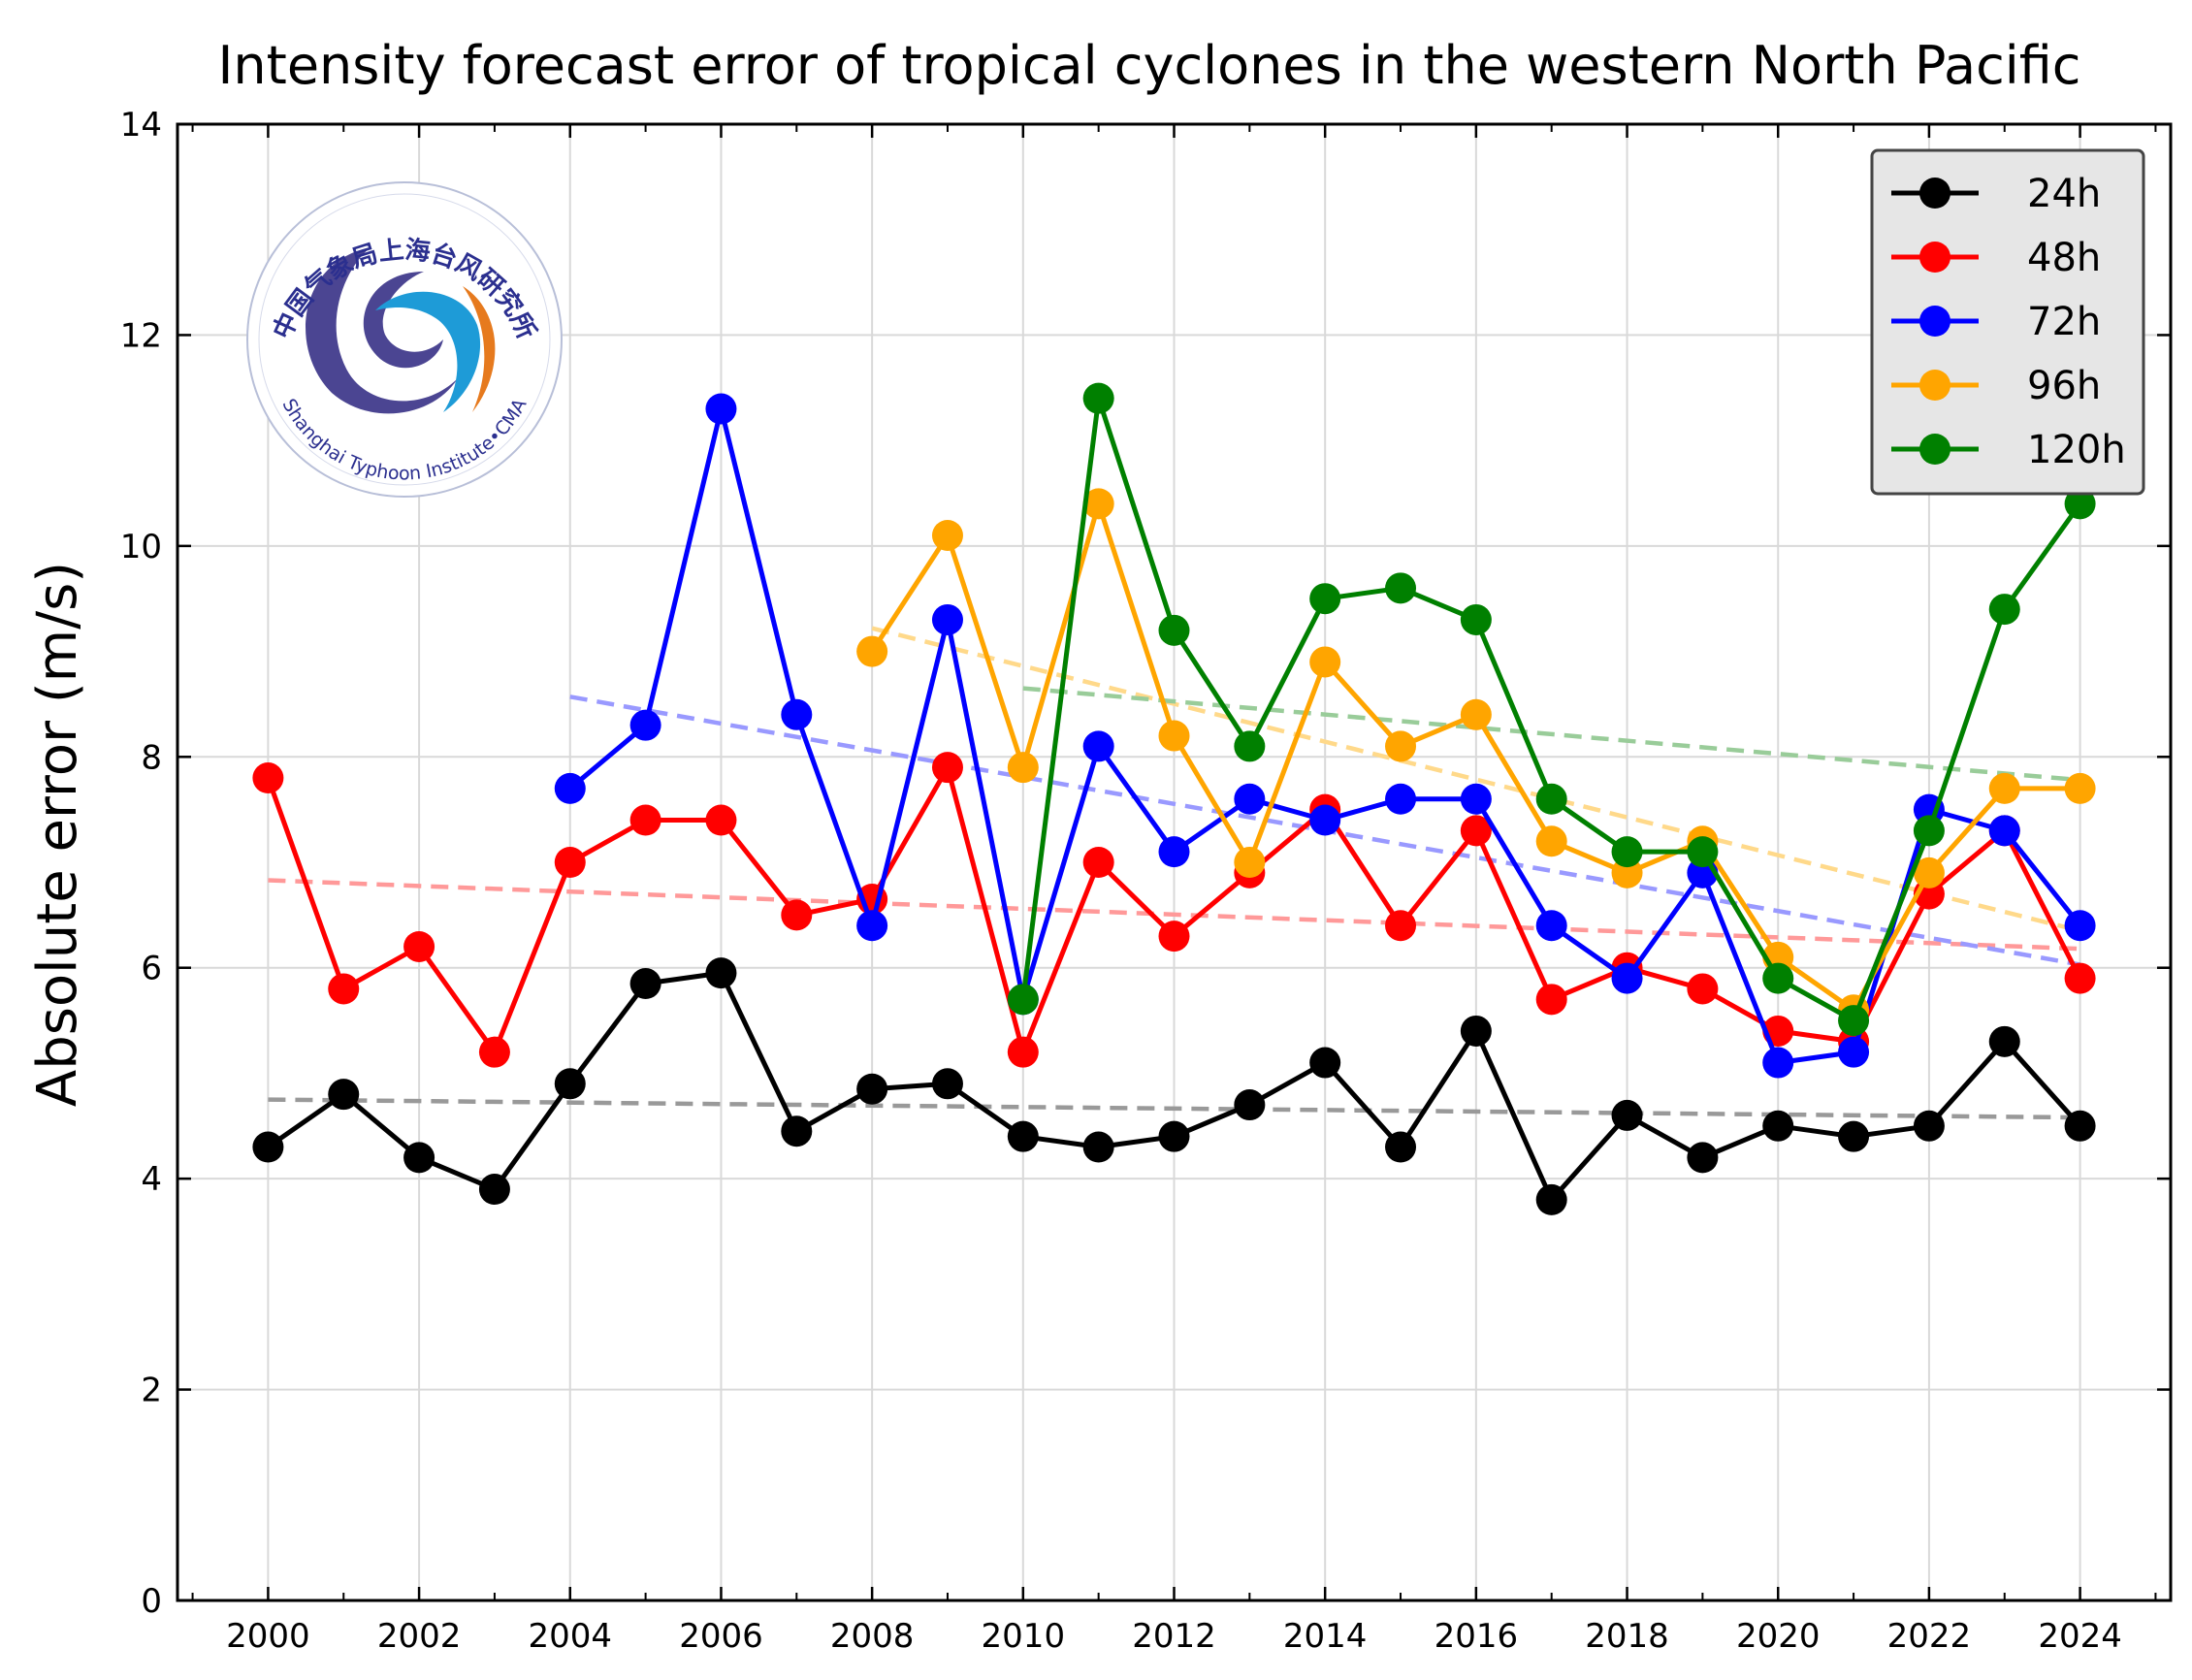  I want to click on legend-label: 48h, so click(2064, 258).